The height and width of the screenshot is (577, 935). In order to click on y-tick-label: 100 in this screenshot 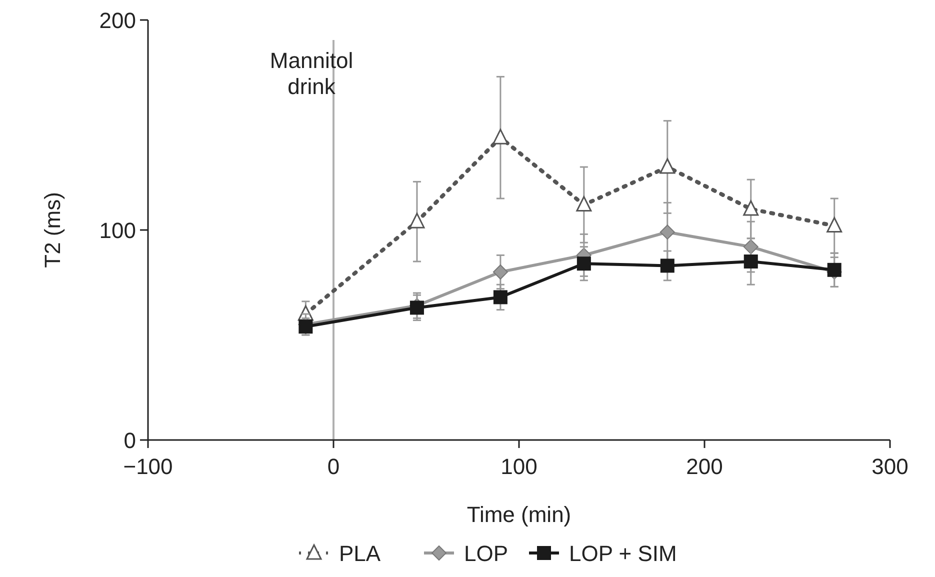, I will do `click(117, 230)`.